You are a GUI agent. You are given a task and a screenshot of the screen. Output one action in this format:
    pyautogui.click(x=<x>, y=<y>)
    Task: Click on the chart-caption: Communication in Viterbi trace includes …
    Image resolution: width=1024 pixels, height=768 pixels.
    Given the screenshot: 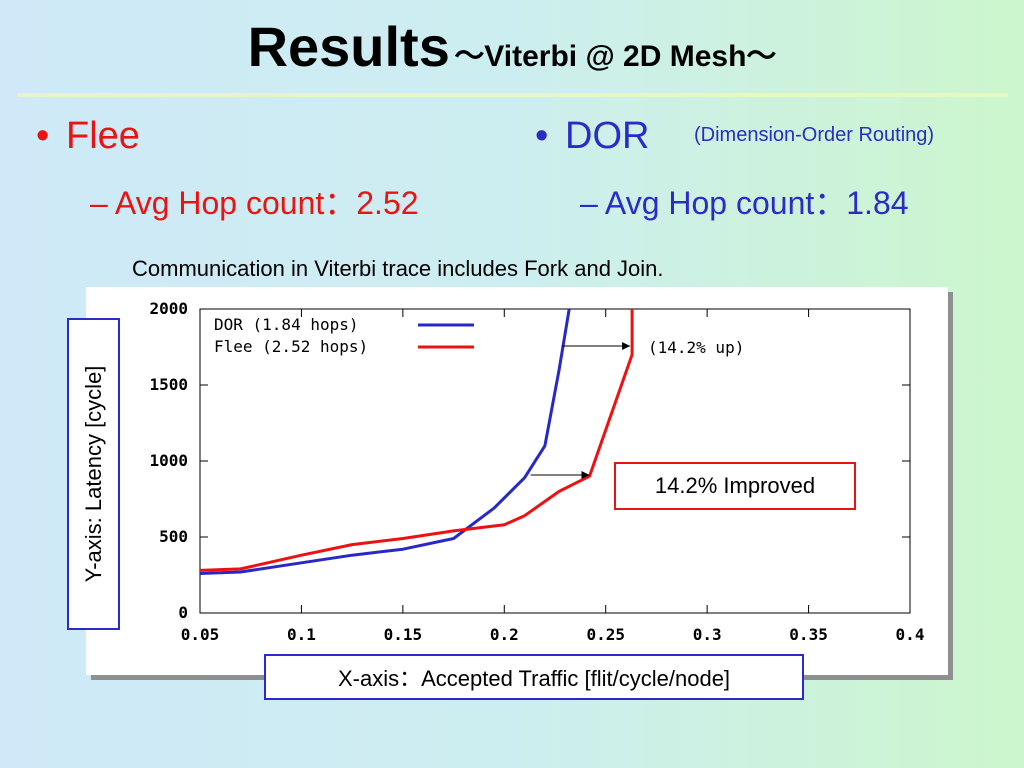 What is the action you would take?
    pyautogui.click(x=398, y=268)
    